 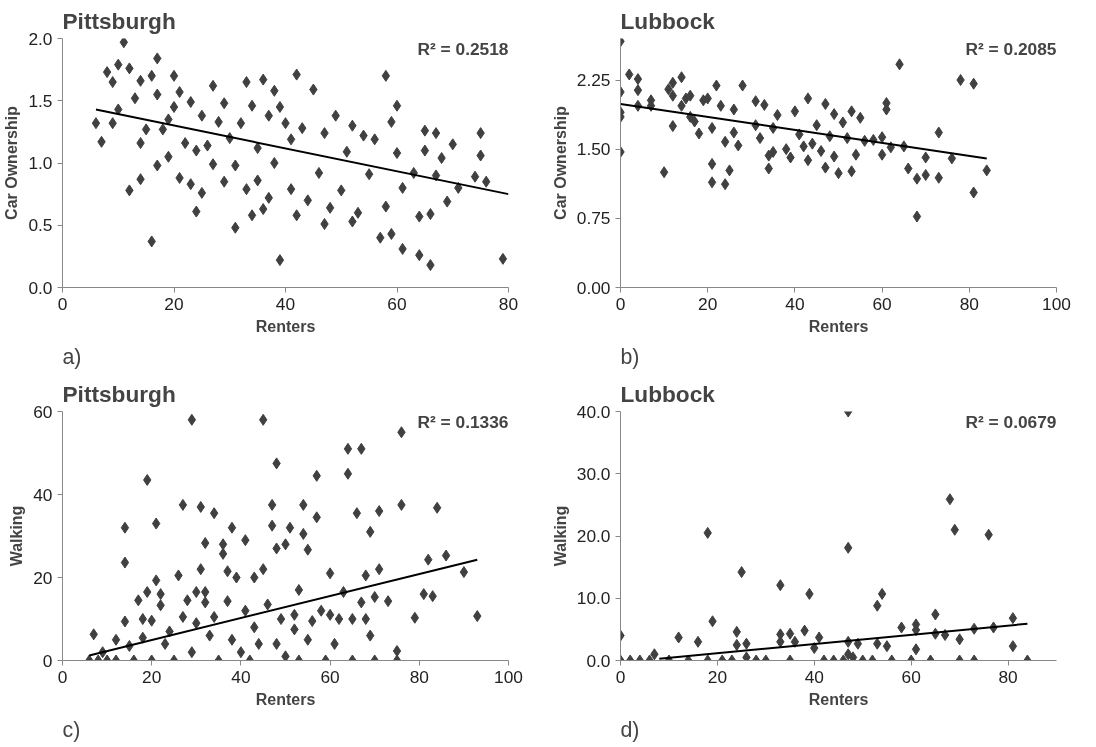 I want to click on annotation: R² = 0.0679, so click(x=1011, y=421).